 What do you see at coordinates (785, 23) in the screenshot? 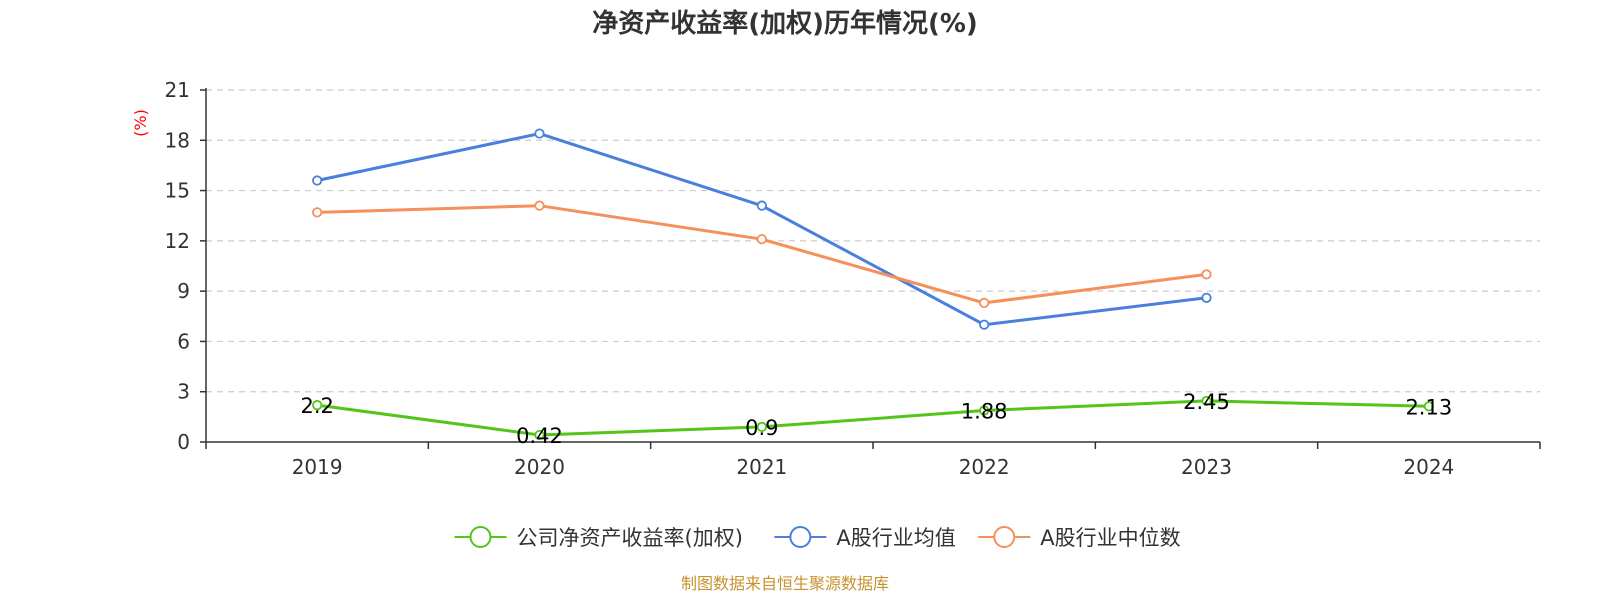
I see `chart-title: 净资产收益率(加权)历年情况(%)` at bounding box center [785, 23].